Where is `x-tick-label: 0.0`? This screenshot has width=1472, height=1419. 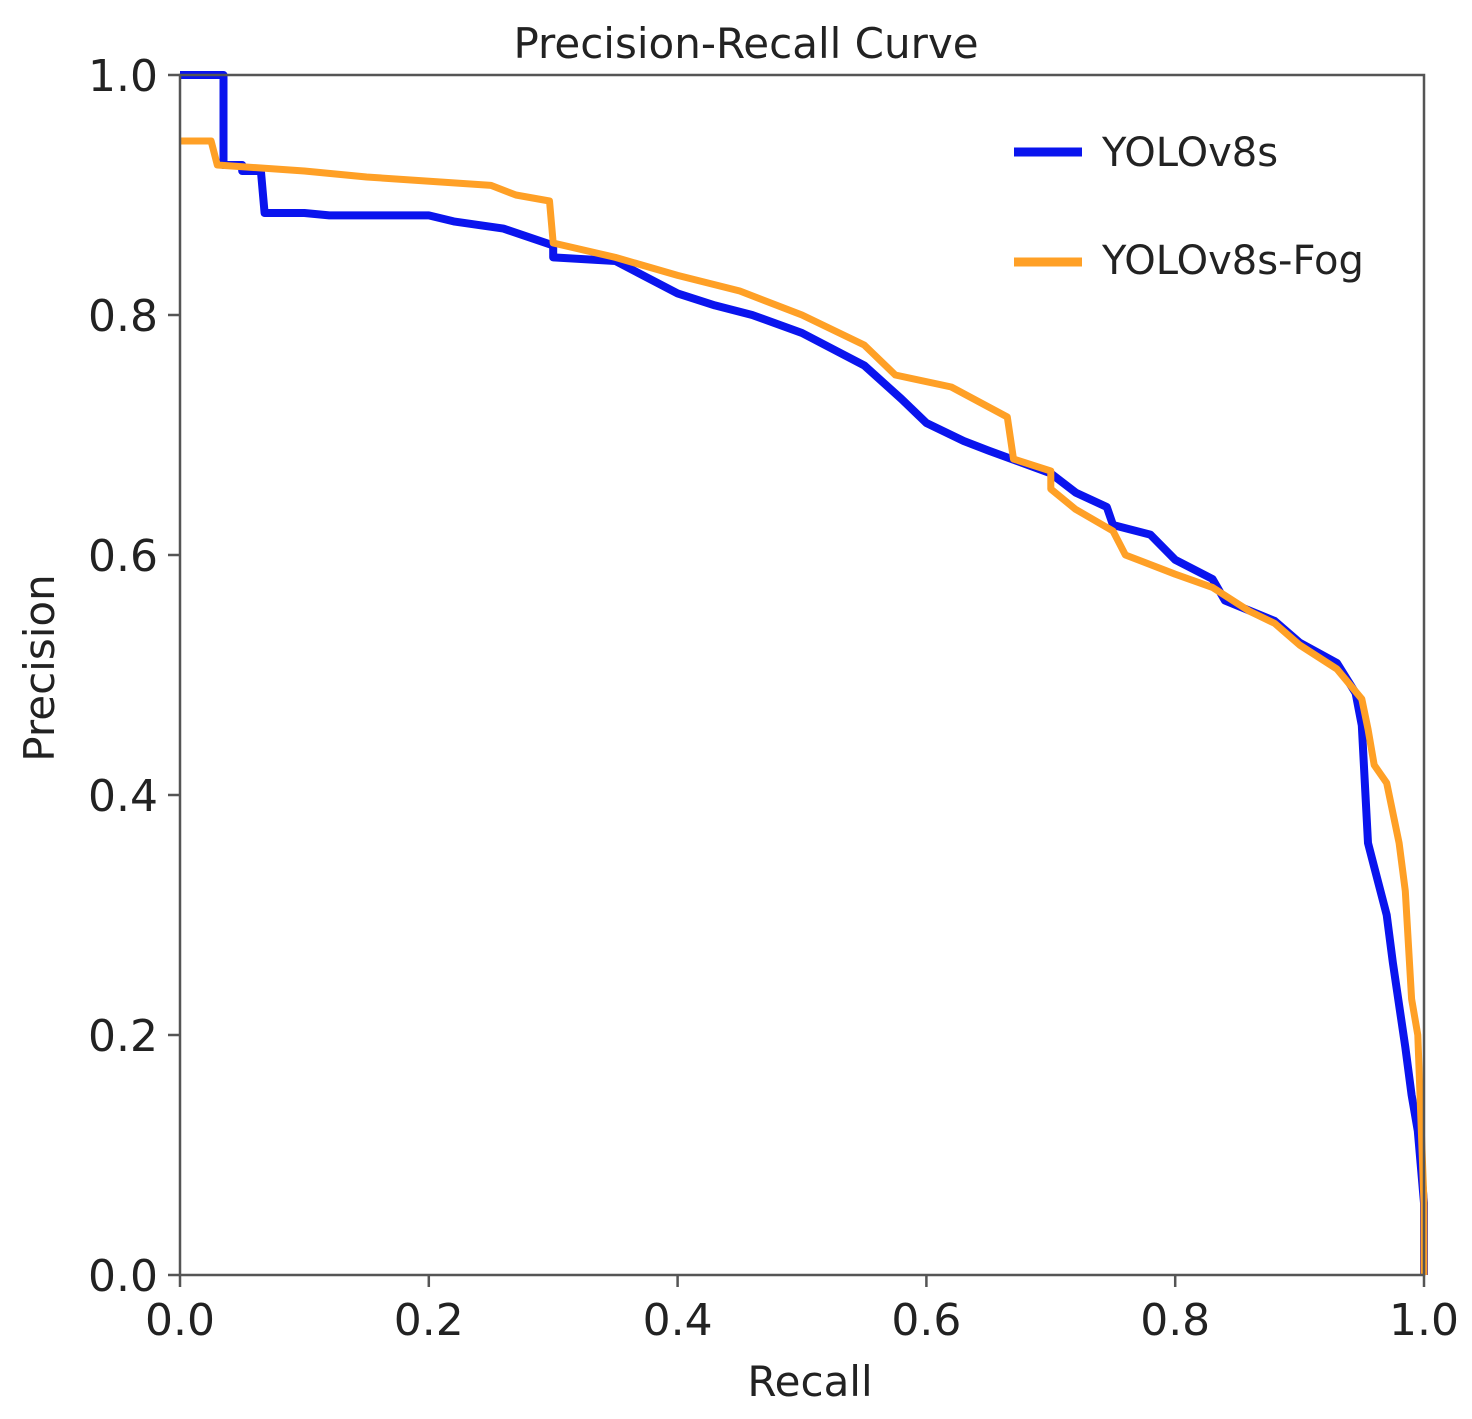 x-tick-label: 0.0 is located at coordinates (180, 1320).